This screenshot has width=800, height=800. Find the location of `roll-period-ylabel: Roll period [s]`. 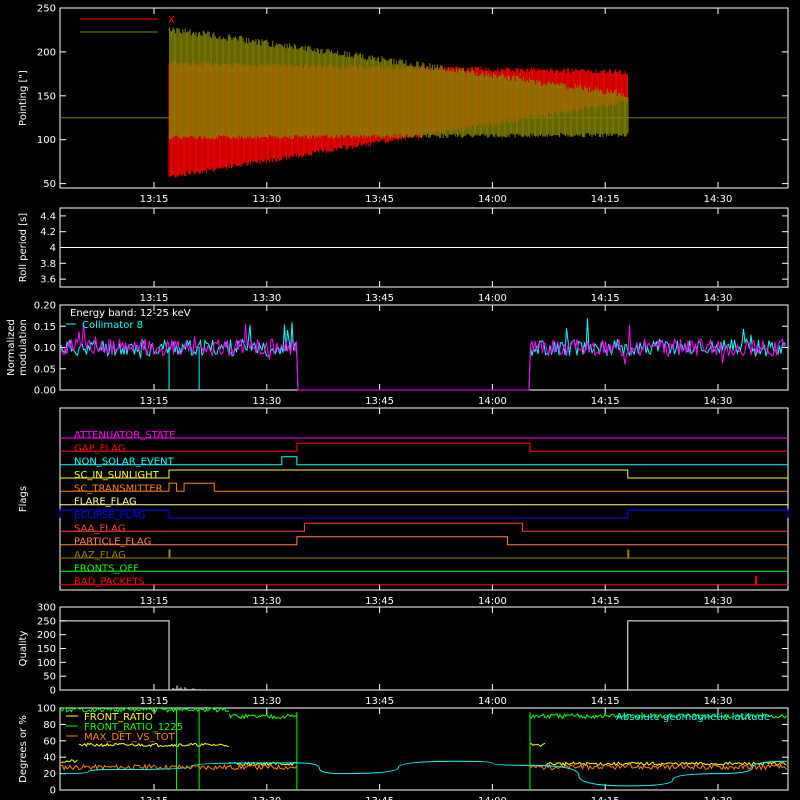

roll-period-ylabel: Roll period [s] is located at coordinates (23, 247).